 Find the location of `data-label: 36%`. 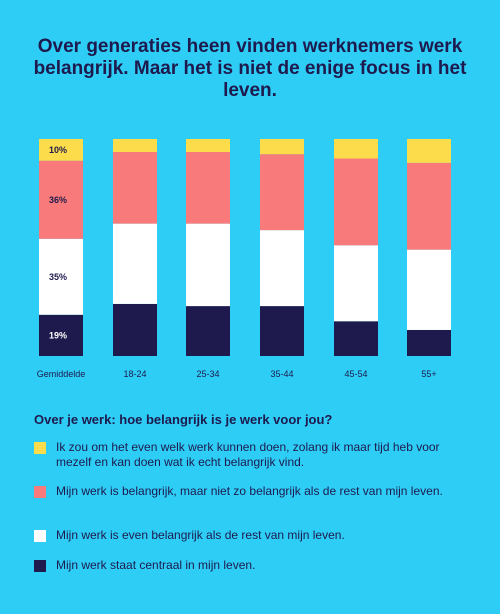

data-label: 36% is located at coordinates (58, 200).